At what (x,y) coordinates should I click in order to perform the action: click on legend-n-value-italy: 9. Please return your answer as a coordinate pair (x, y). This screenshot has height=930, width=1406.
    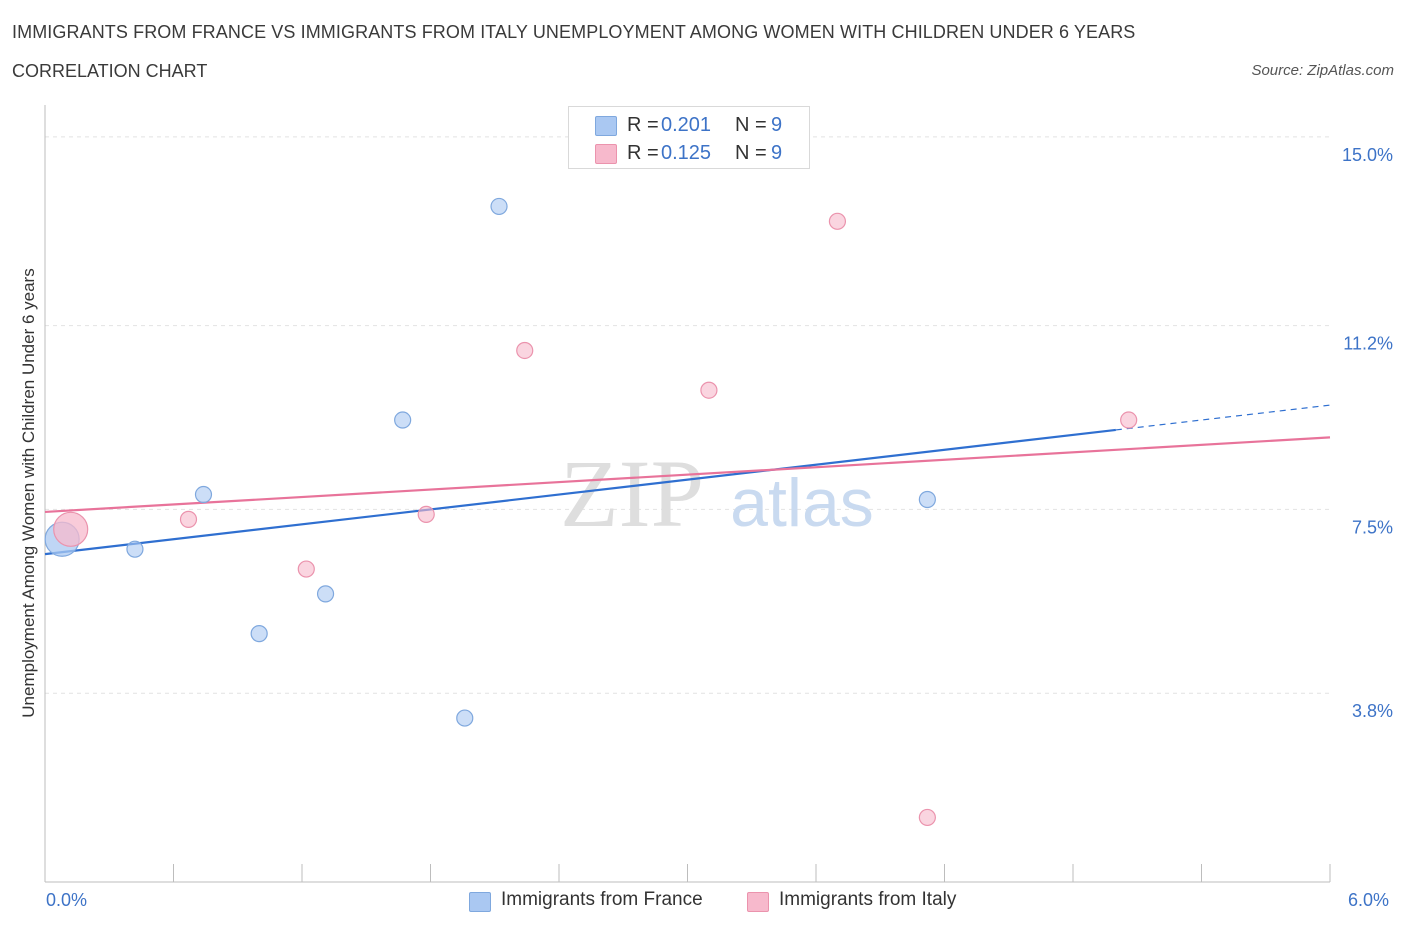
    Looking at the image, I should click on (777, 153).